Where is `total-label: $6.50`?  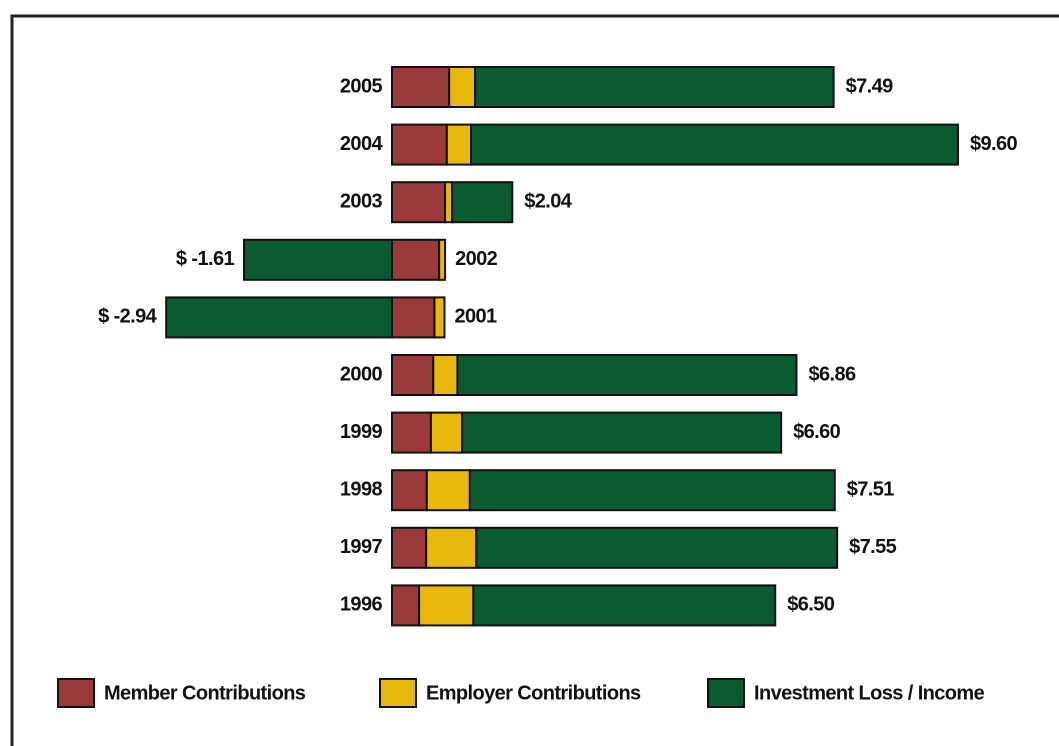 total-label: $6.50 is located at coordinates (811, 605).